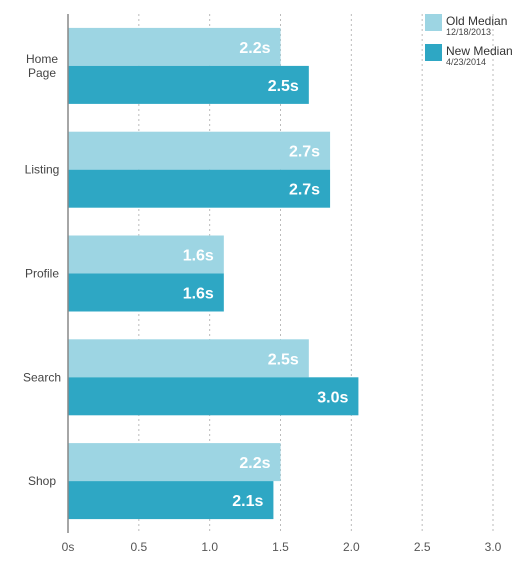 The height and width of the screenshot is (573, 531). I want to click on category-label-line: Search, so click(42, 377).